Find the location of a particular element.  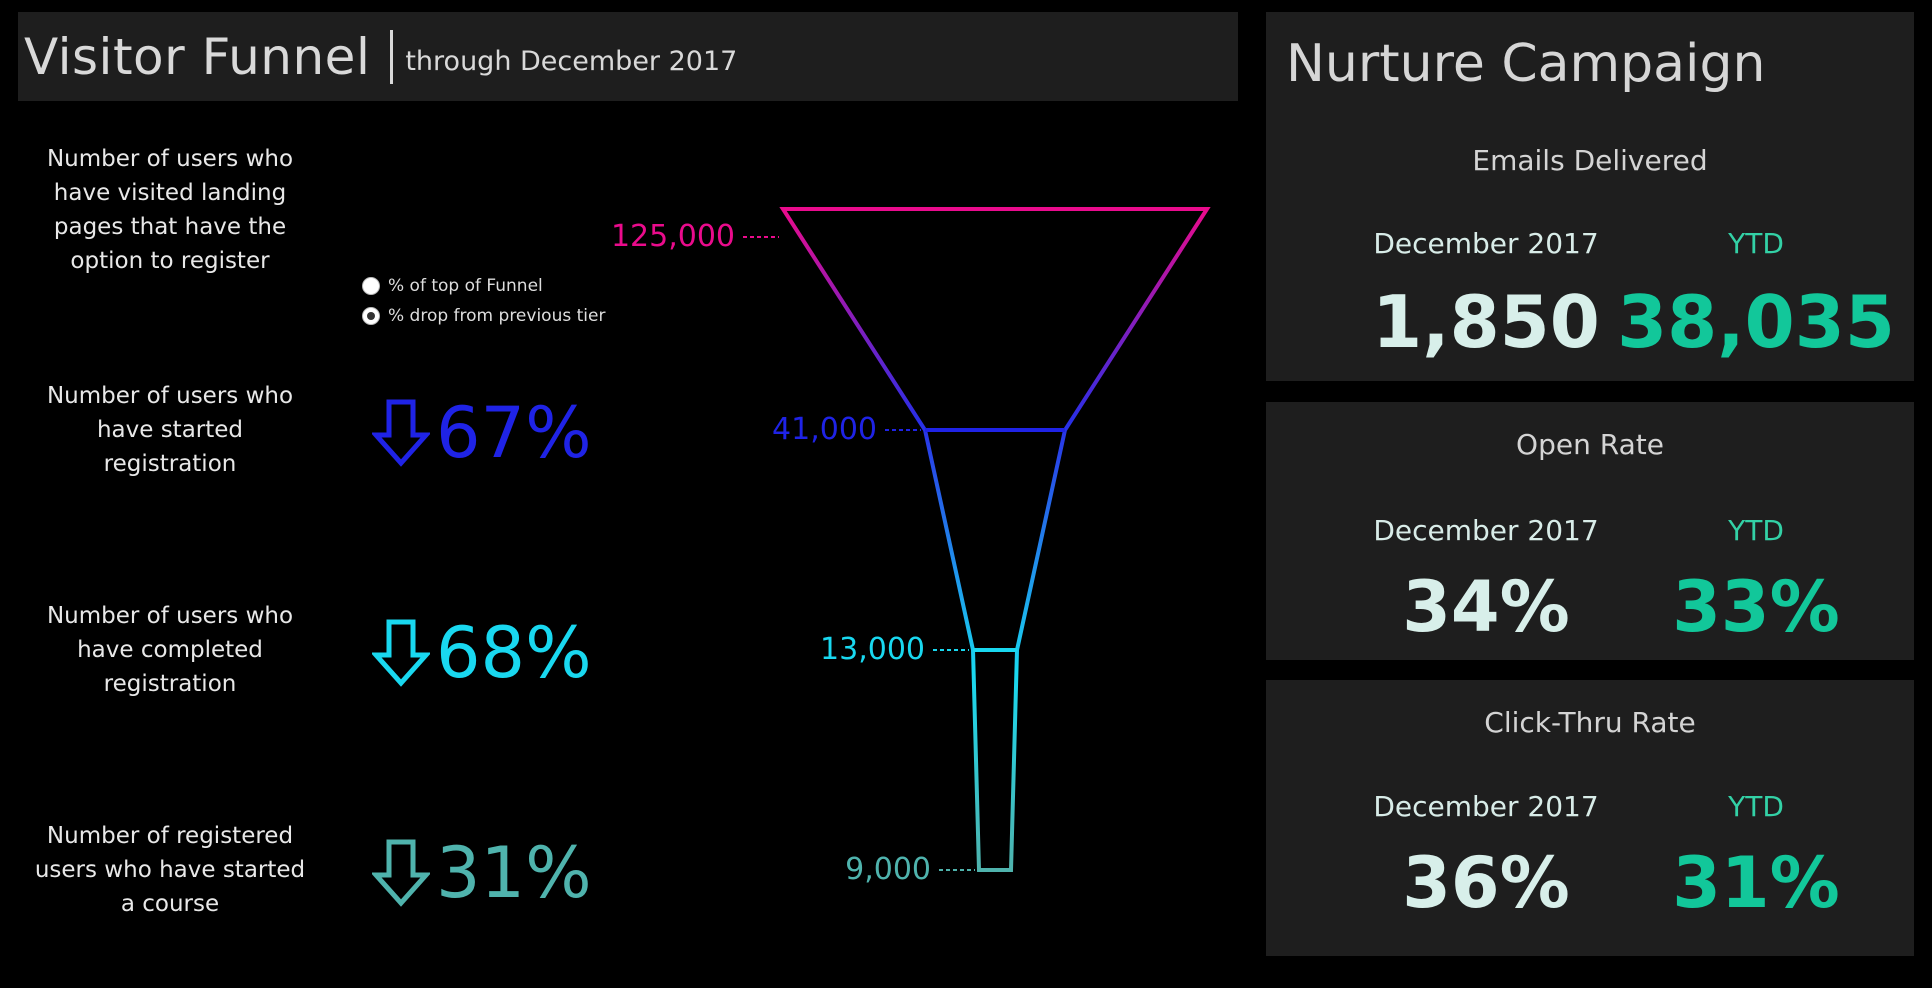

pct-drop-completed-registration: 68% is located at coordinates (482, 653).